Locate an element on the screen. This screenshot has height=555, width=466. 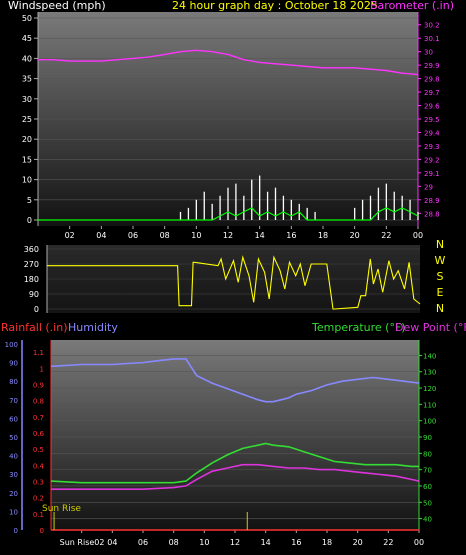
temperature-y-tick-label: 120 is located at coordinates (429, 389).